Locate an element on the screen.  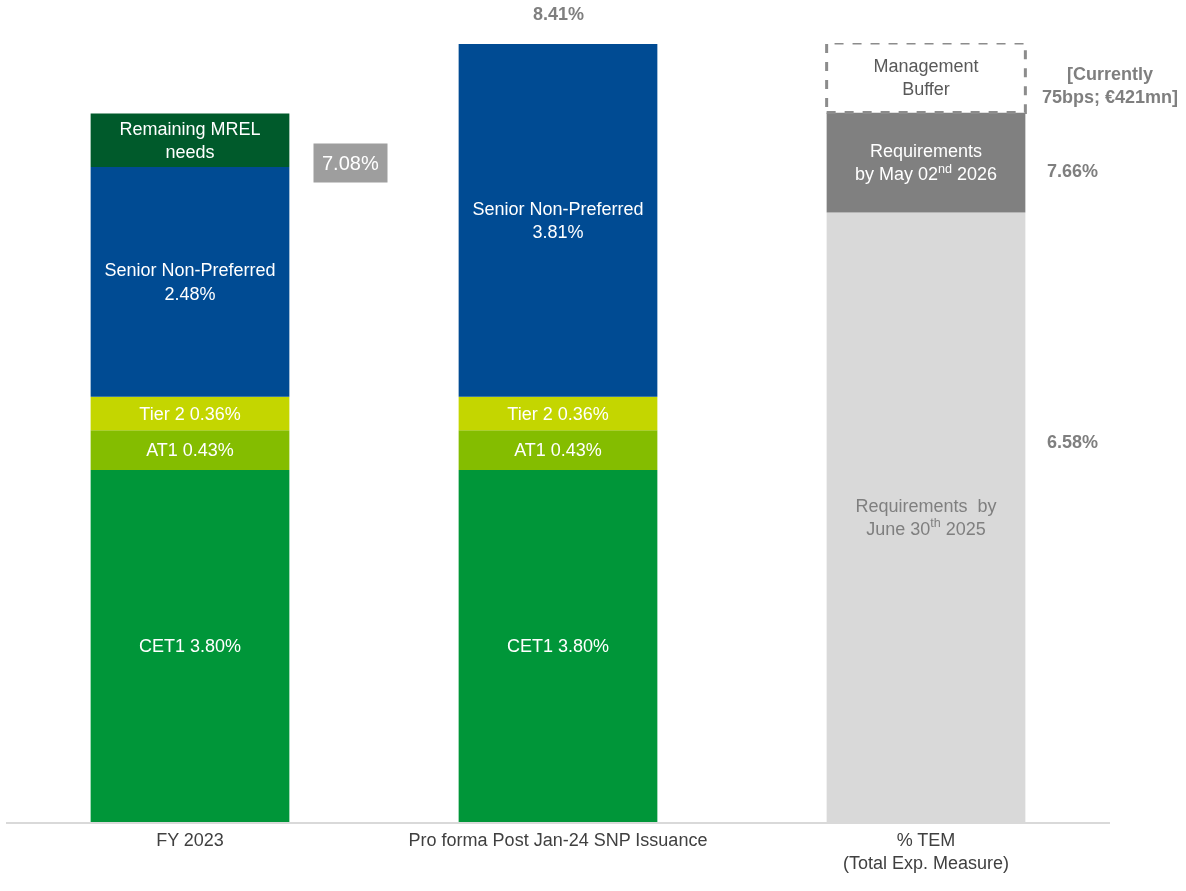
data-label: Remaining MREL needs is located at coordinates (190, 140).